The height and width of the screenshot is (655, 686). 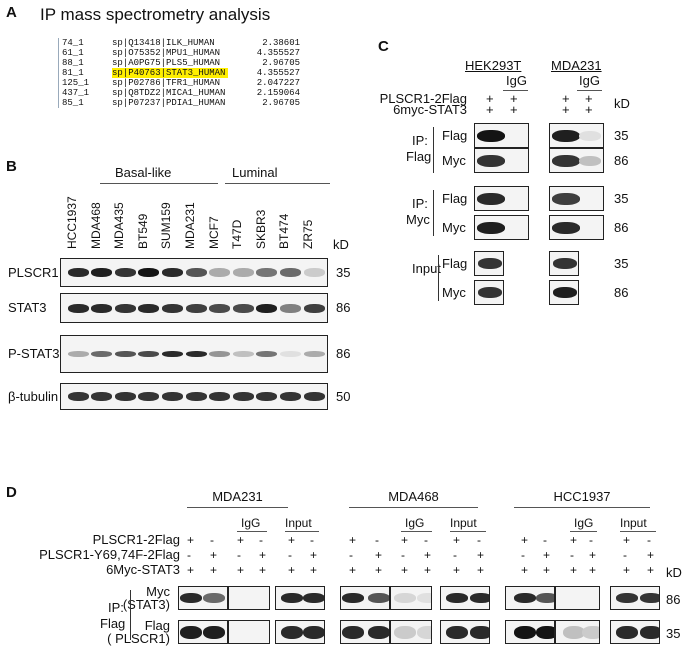 What do you see at coordinates (576, 65) in the screenshot?
I see `cell-label-mda231: MDA231` at bounding box center [576, 65].